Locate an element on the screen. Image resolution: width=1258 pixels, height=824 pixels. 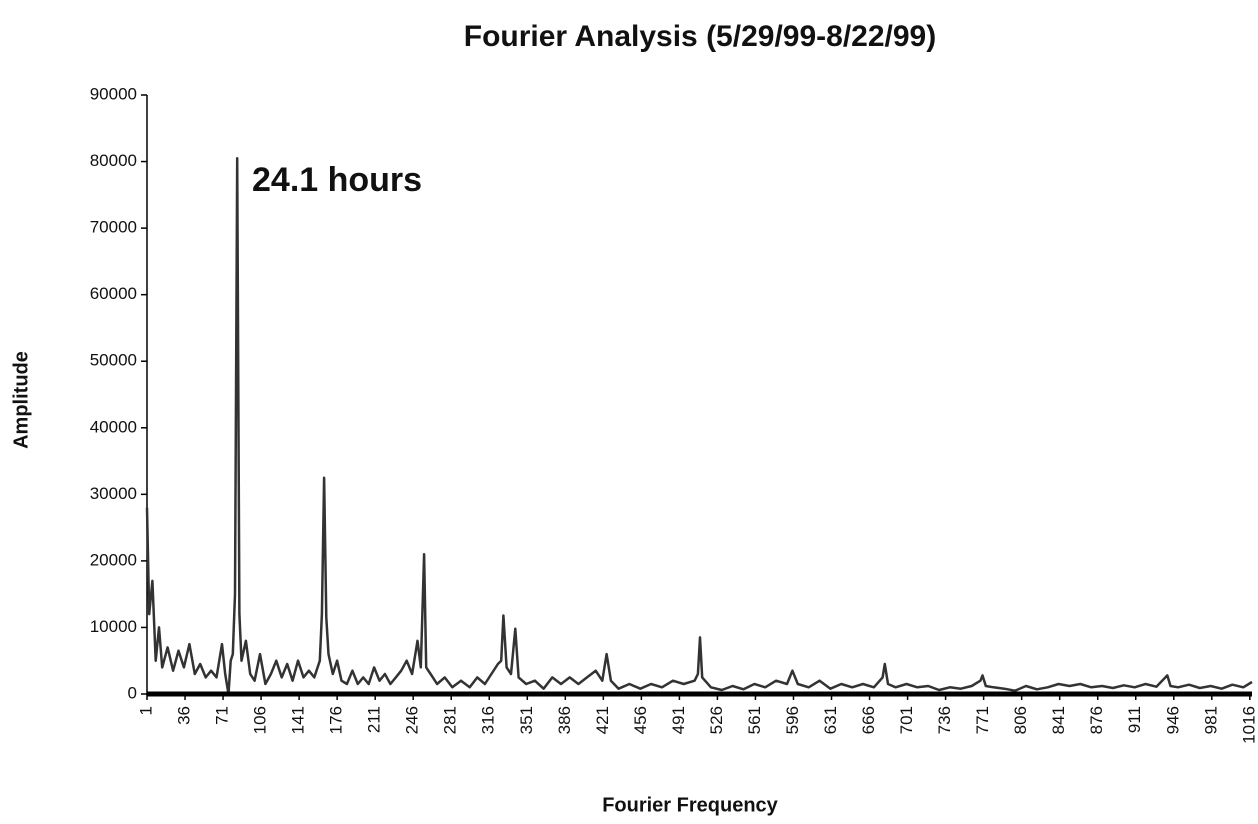
x-tick-label: 631 is located at coordinates (830, 720).